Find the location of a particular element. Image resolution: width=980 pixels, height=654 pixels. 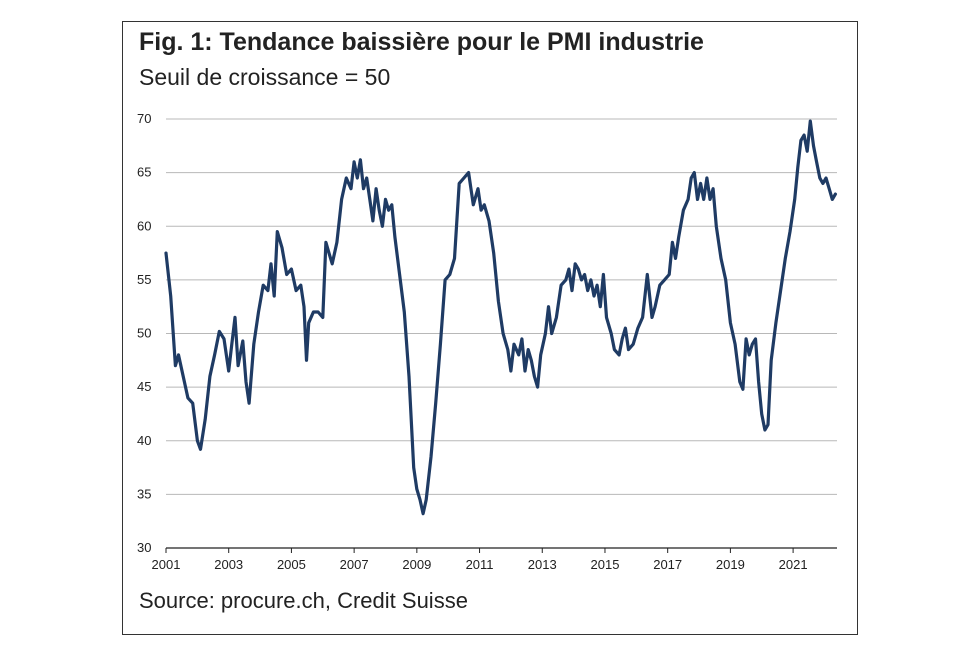

y-tick-label: 35 is located at coordinates (144, 493).